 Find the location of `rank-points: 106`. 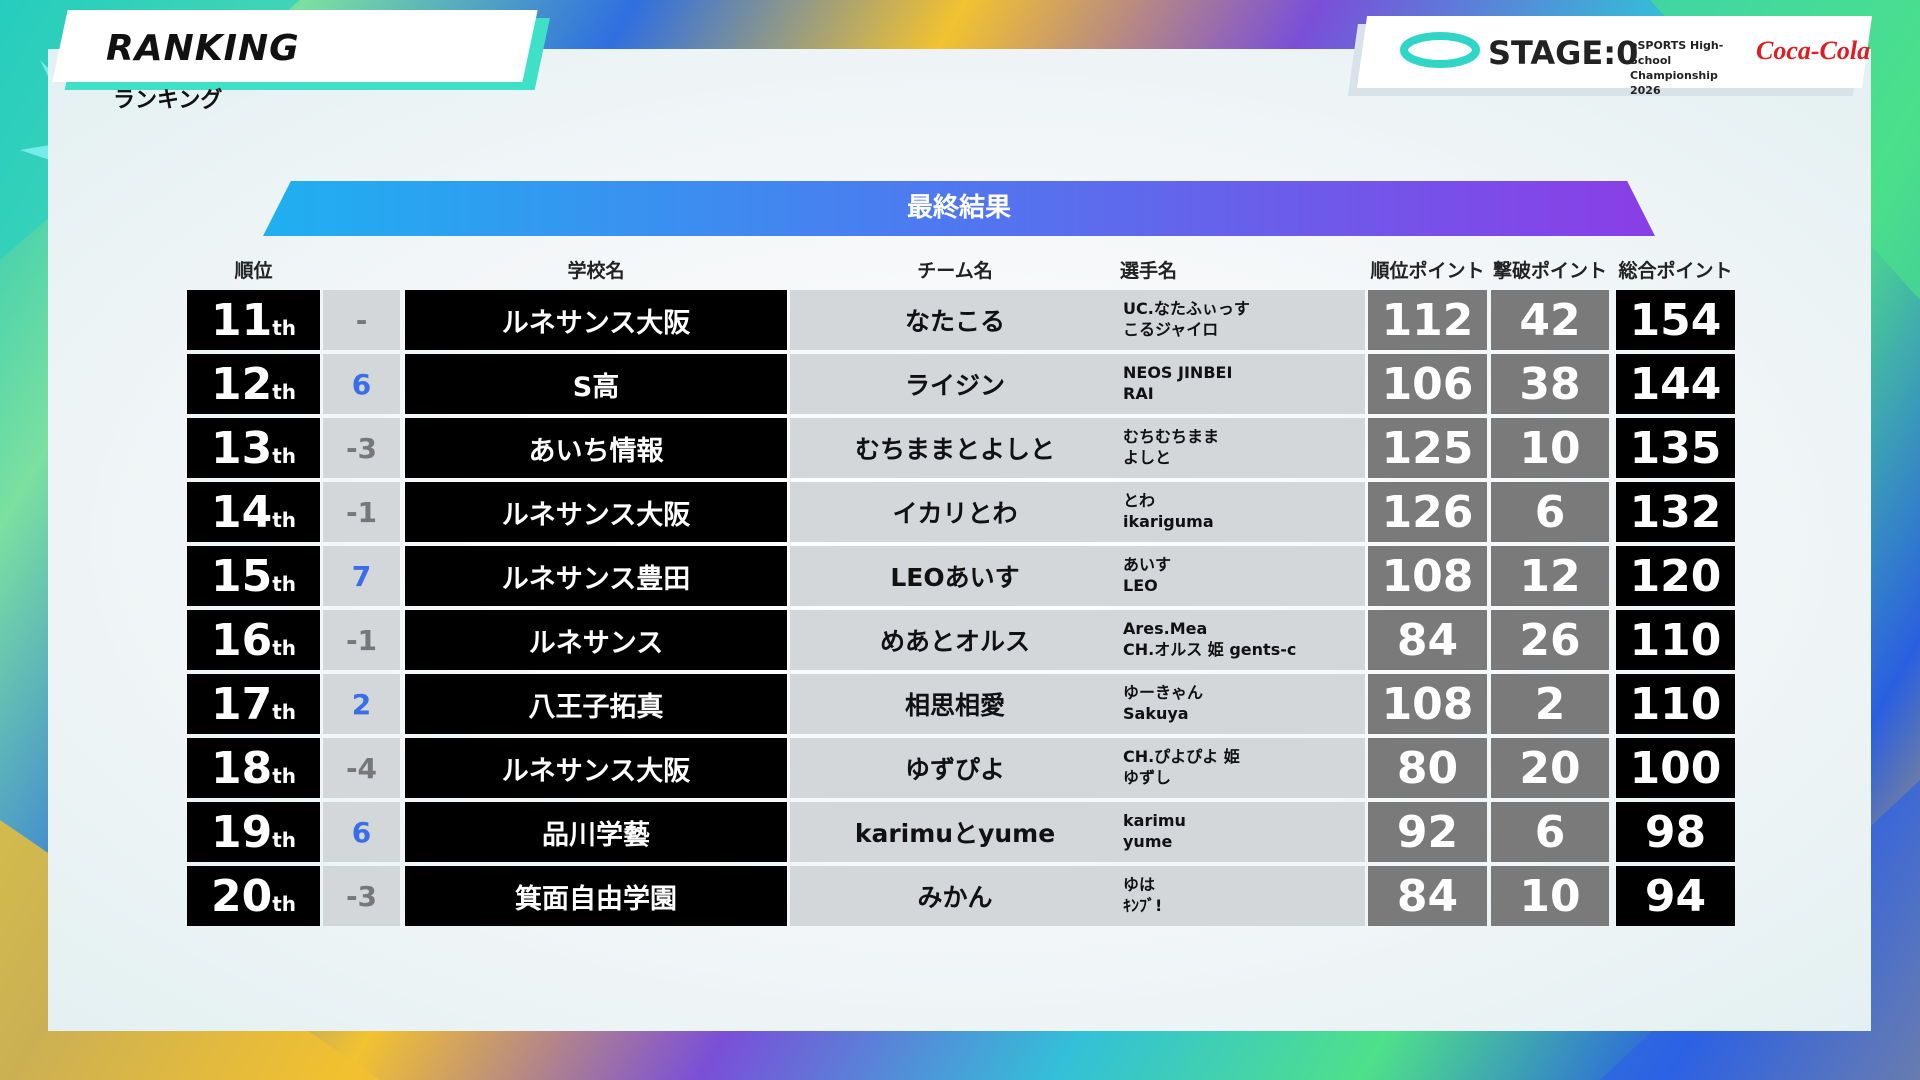

rank-points: 106 is located at coordinates (1427, 384).